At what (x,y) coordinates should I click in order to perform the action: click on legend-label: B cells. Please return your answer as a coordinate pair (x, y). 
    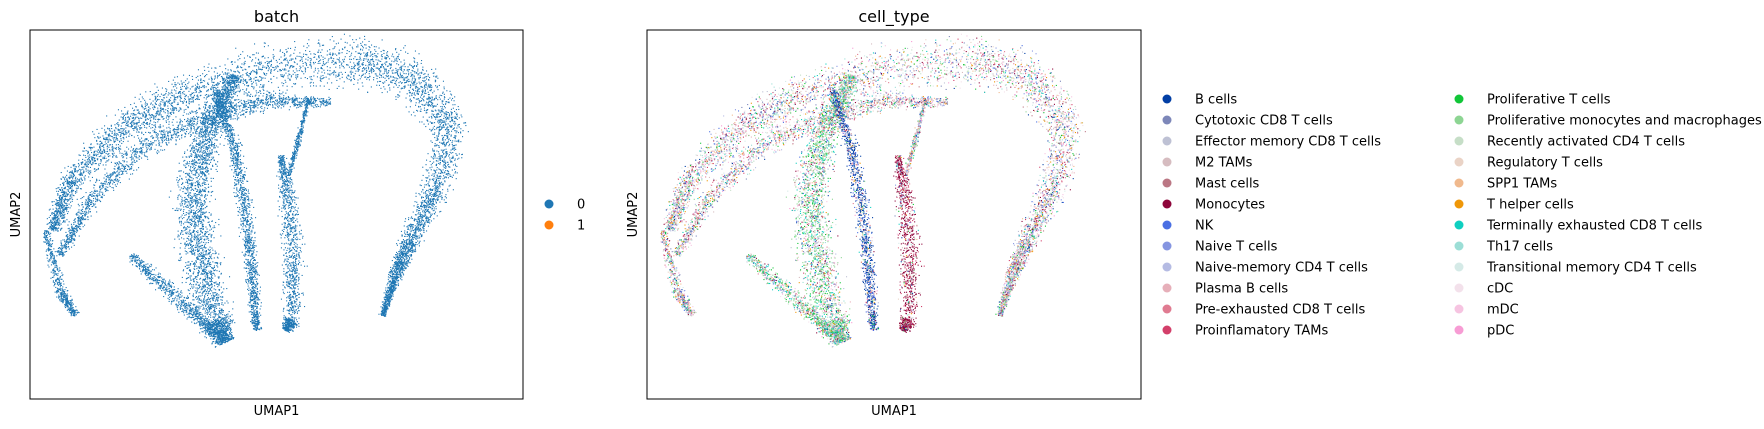
    Looking at the image, I should click on (1216, 100).